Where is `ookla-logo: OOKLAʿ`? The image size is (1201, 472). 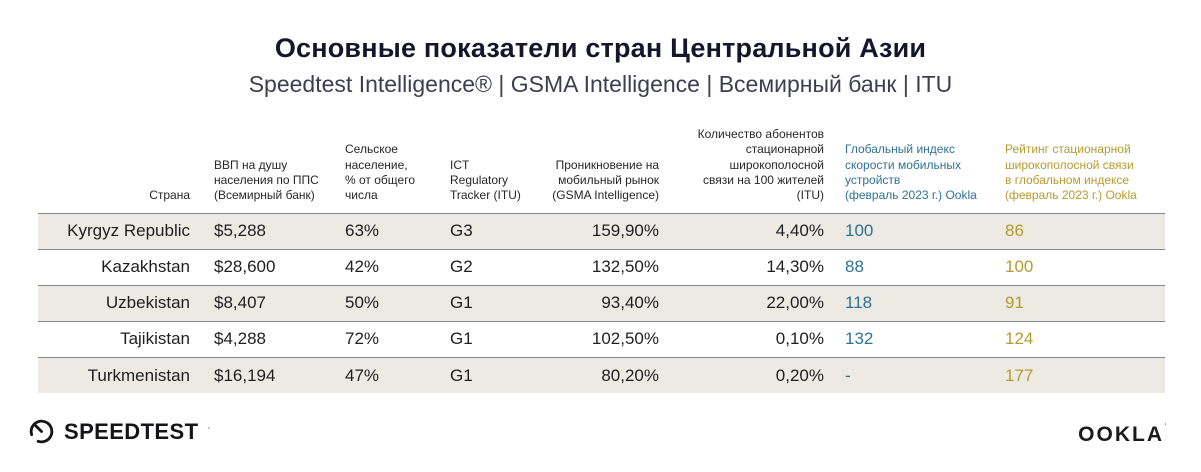 ookla-logo: OOKLAʿ is located at coordinates (1122, 435).